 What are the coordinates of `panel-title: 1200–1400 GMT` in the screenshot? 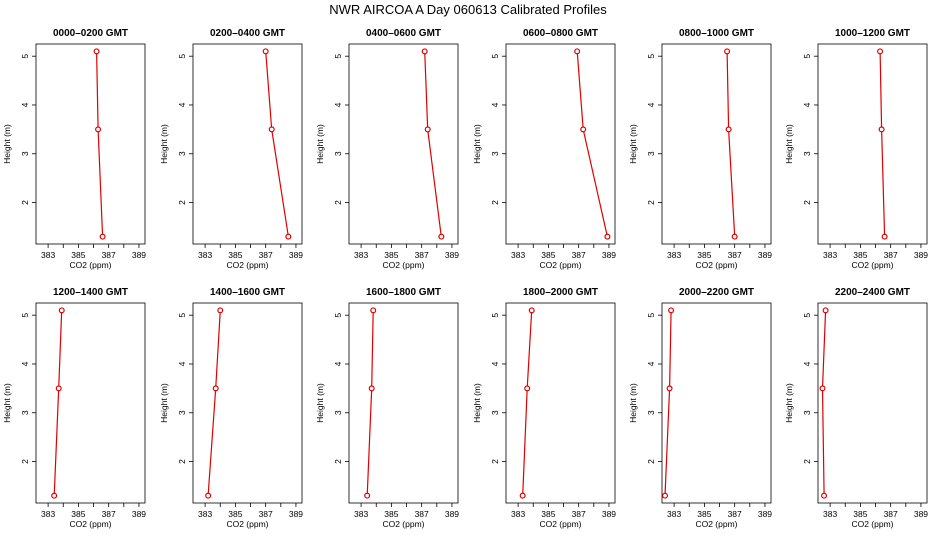 It's located at (90, 292).